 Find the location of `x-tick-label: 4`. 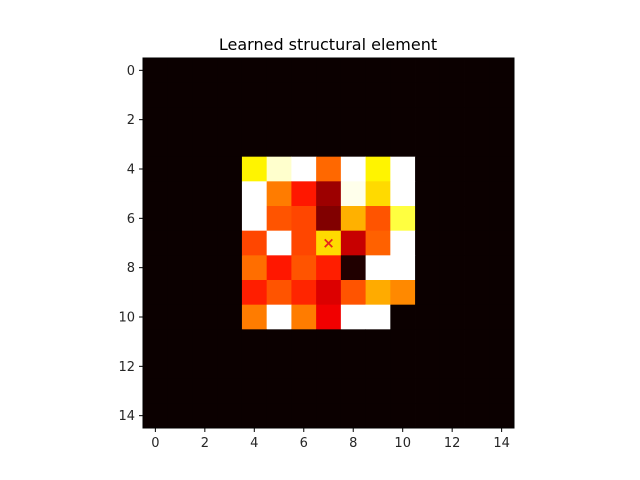

x-tick-label: 4 is located at coordinates (254, 443).